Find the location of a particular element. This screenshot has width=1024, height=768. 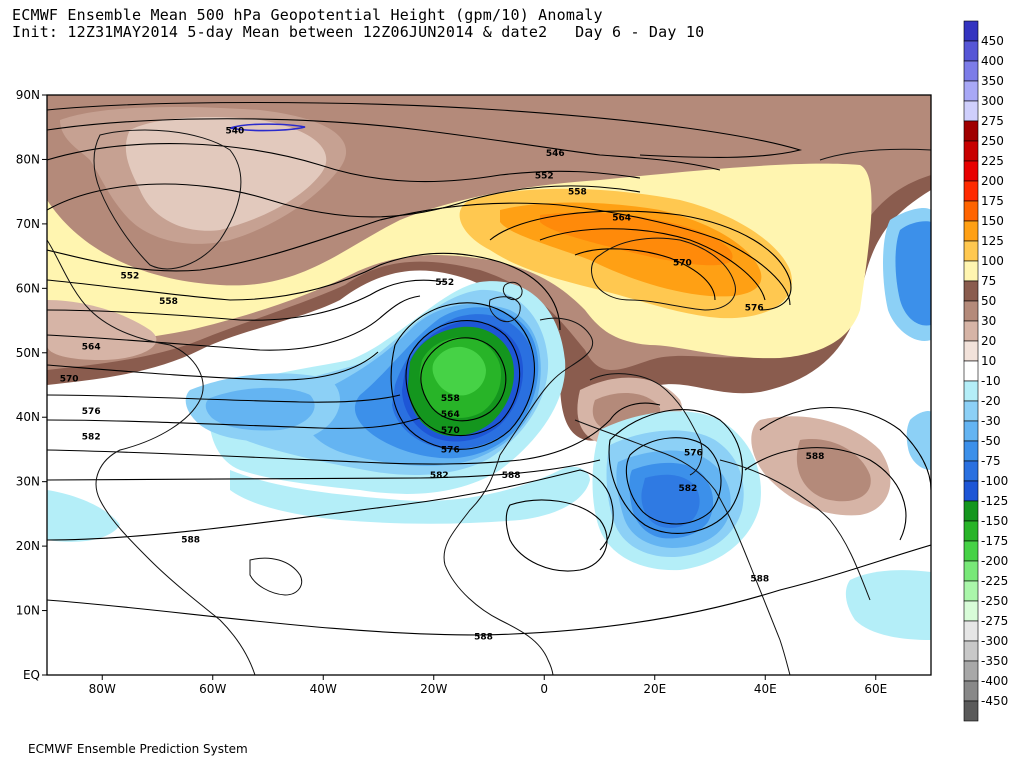

colorbar-label: -150 is located at coordinates (994, 521).